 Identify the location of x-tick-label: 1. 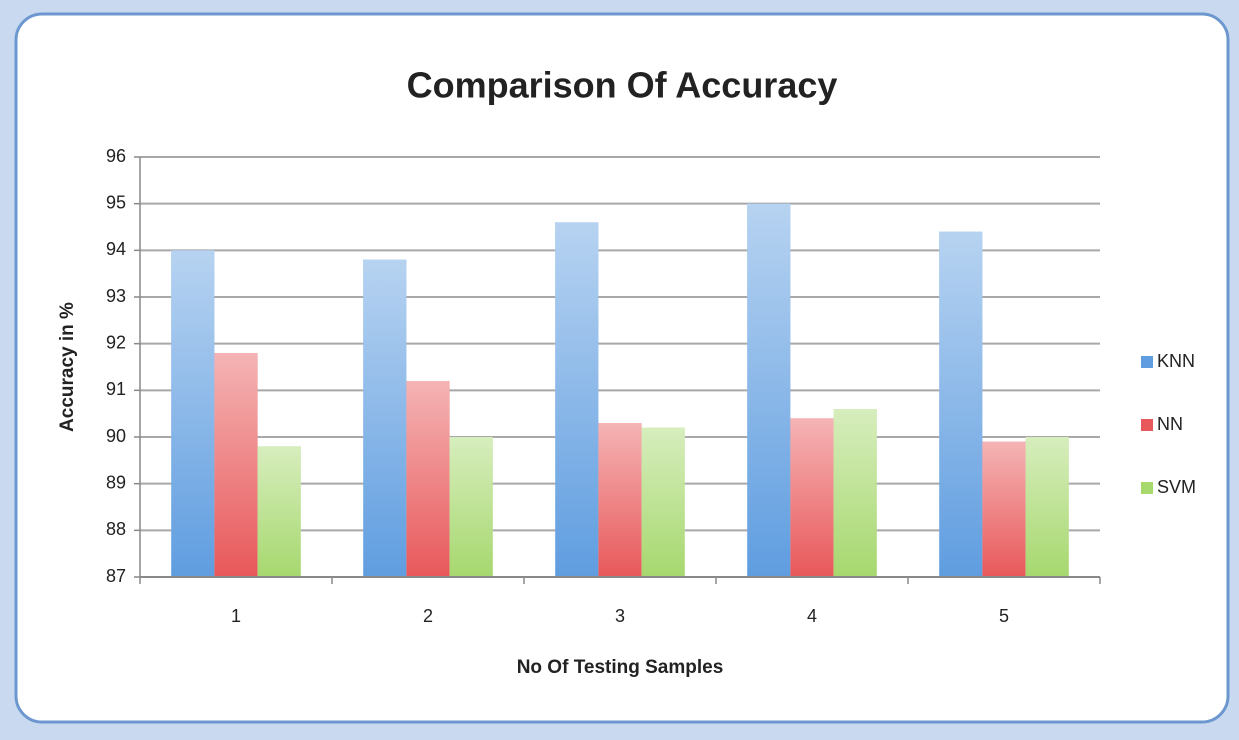
(236, 616).